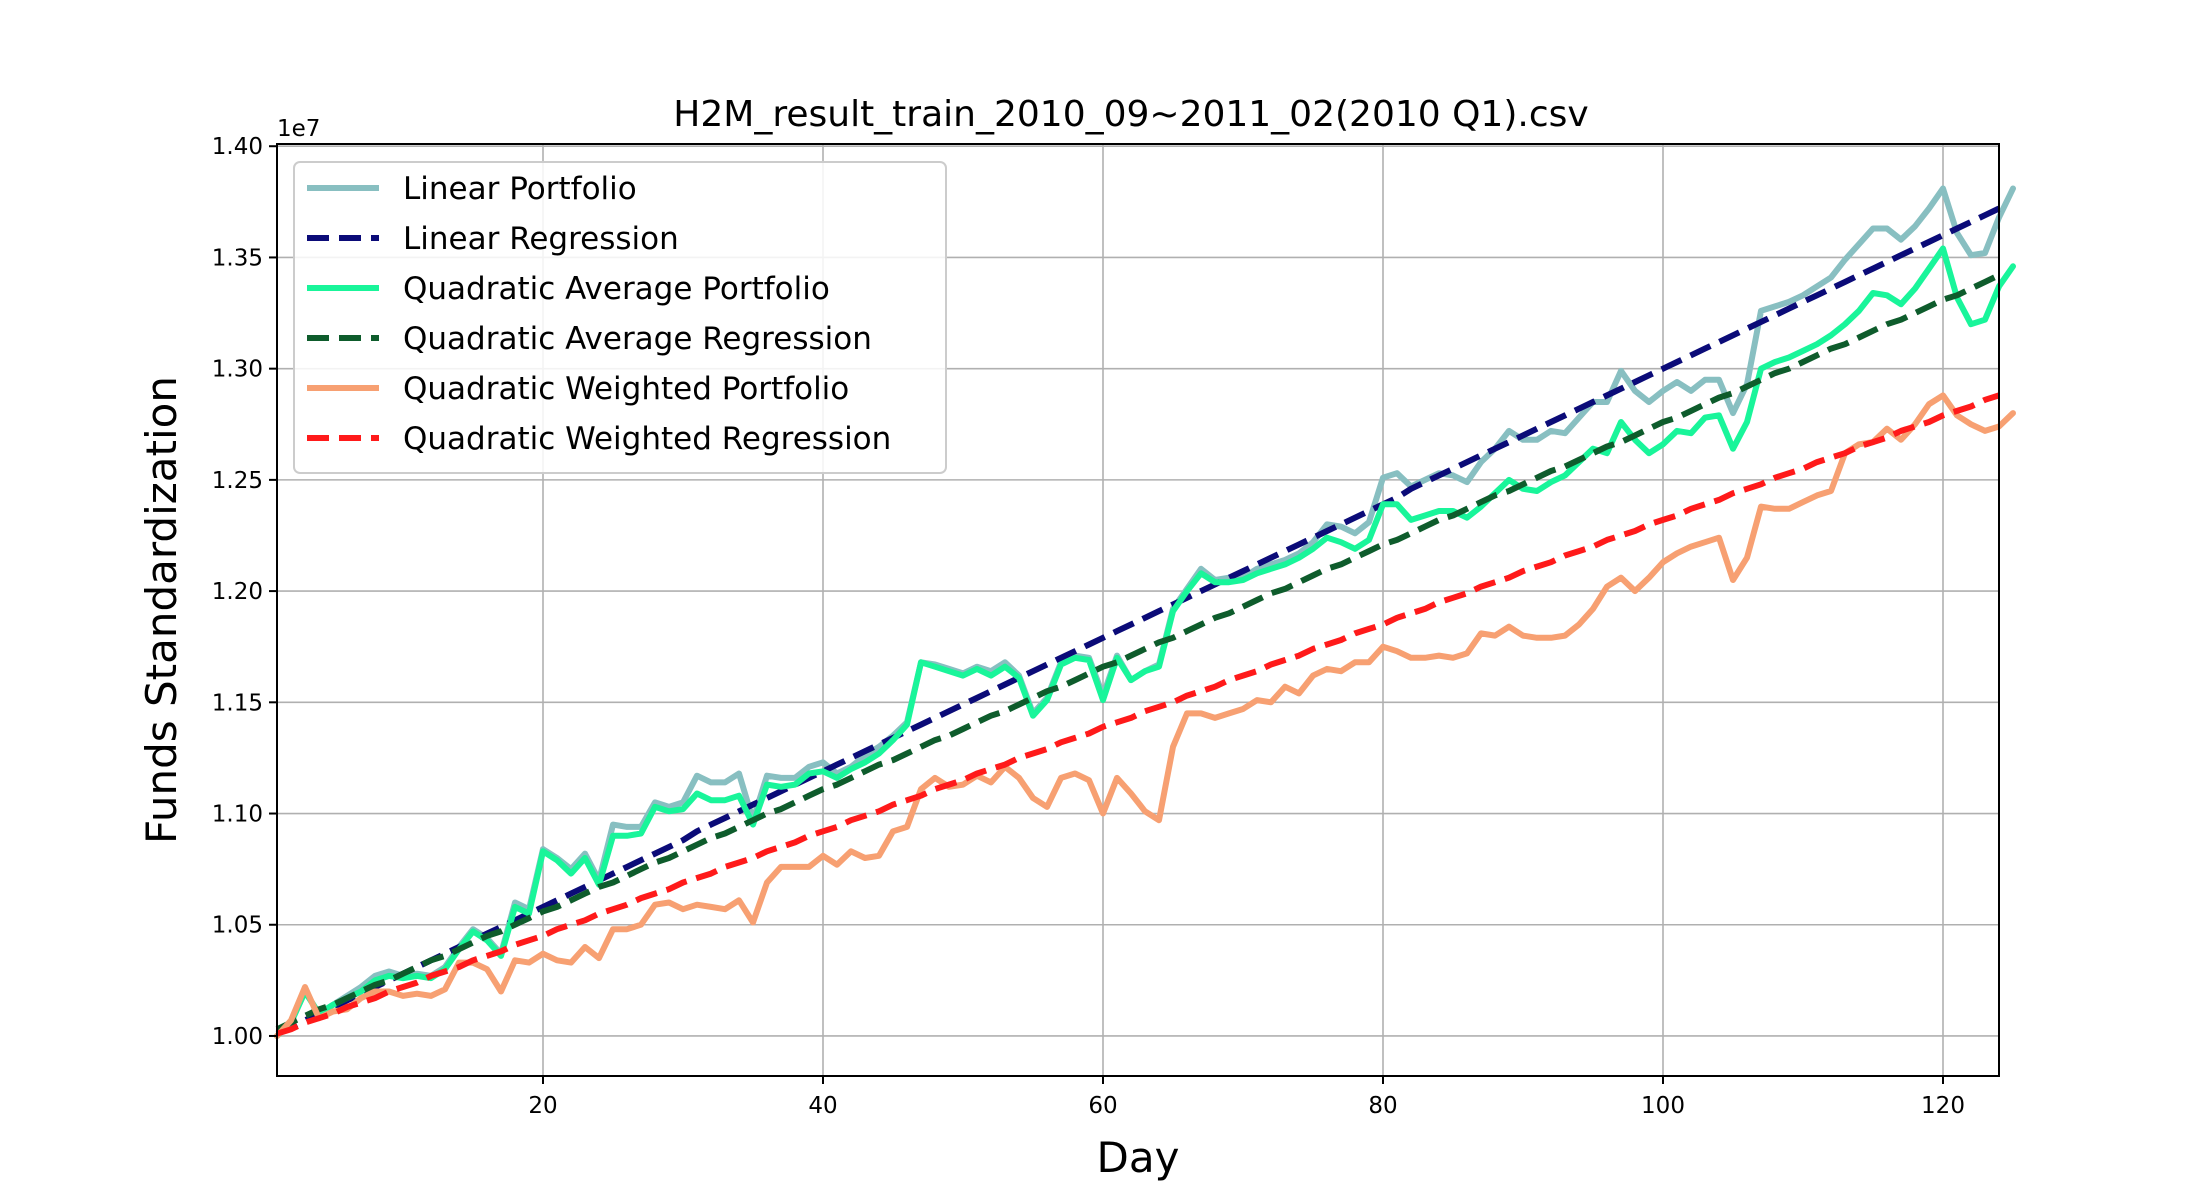  What do you see at coordinates (237, 147) in the screenshot?
I see `y-tick-label: 1.40` at bounding box center [237, 147].